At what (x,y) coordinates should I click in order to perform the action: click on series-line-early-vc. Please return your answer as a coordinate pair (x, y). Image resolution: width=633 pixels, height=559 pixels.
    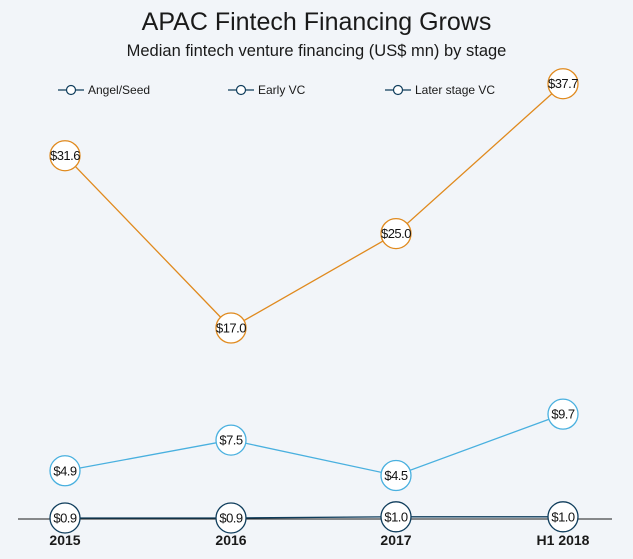
    Looking at the image, I should click on (314, 445).